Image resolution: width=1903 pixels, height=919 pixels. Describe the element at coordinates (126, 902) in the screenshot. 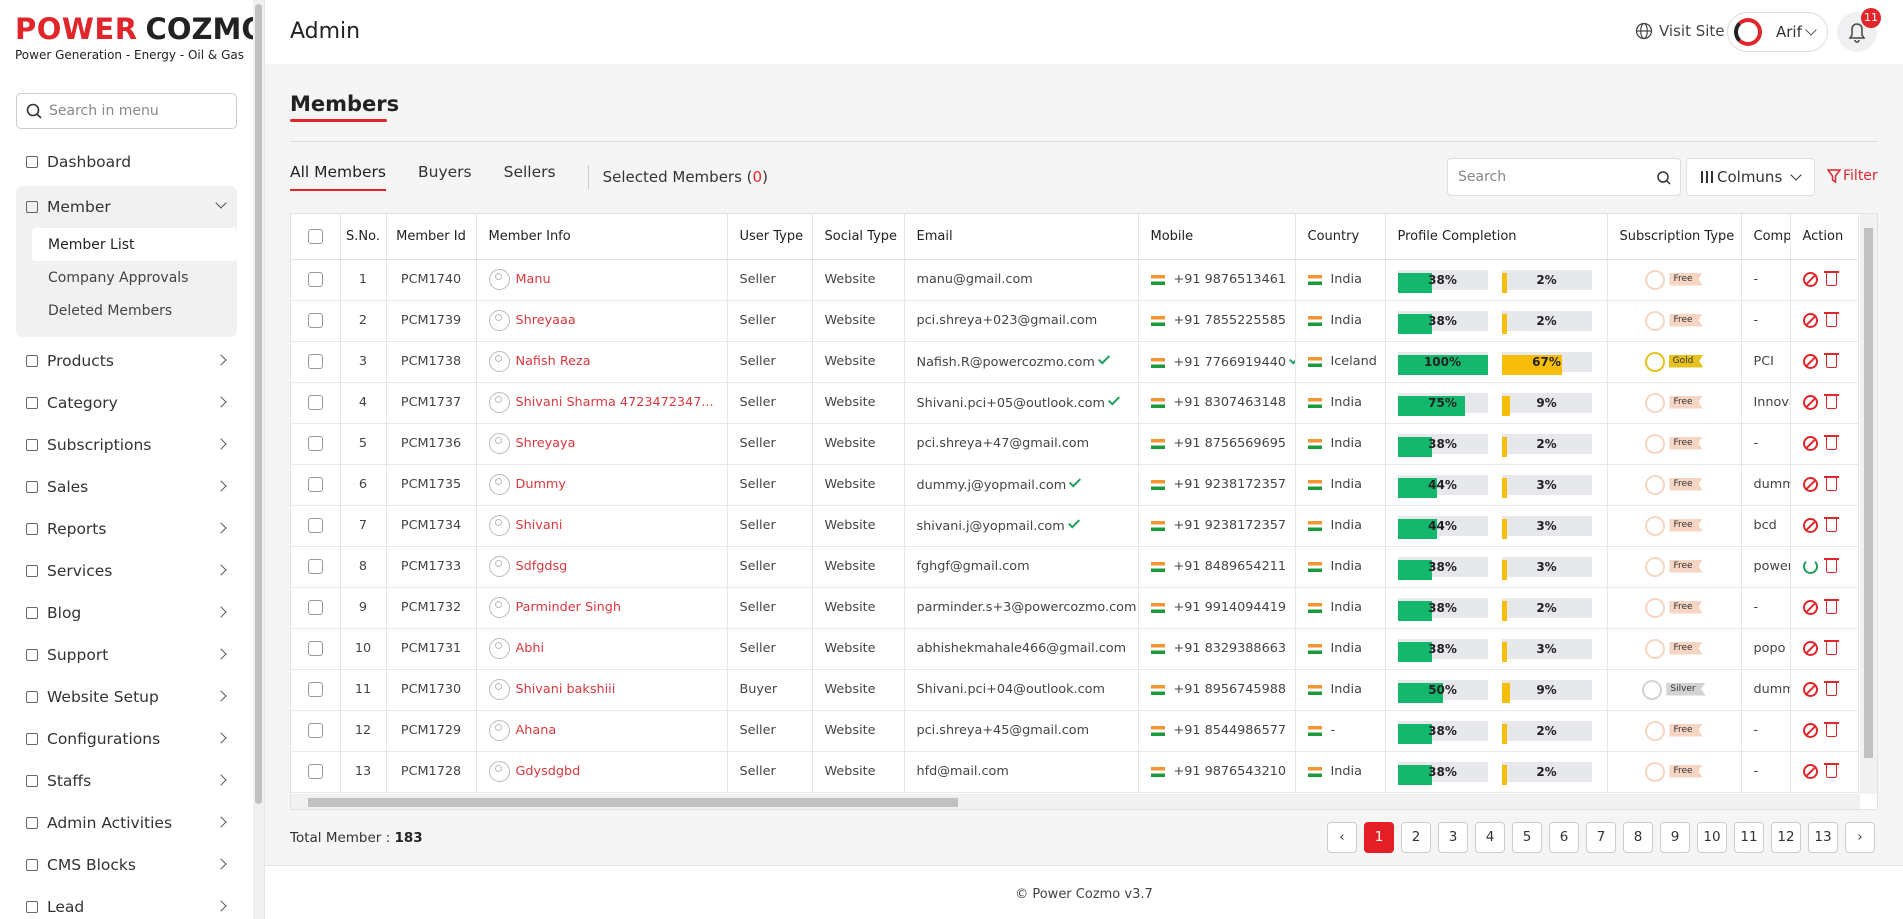

I see `menu-item: Lead` at that location.